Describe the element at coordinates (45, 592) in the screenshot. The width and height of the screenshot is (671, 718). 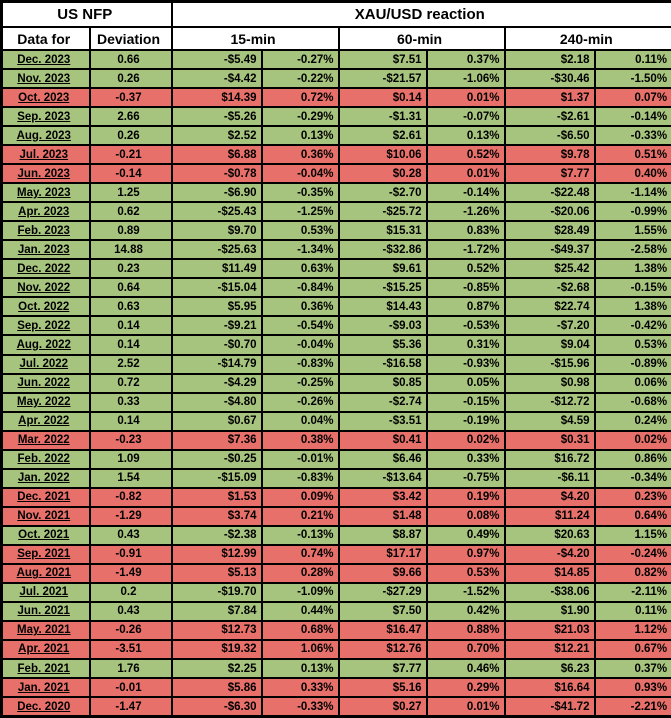
I see `month-link: Jul. 2021` at that location.